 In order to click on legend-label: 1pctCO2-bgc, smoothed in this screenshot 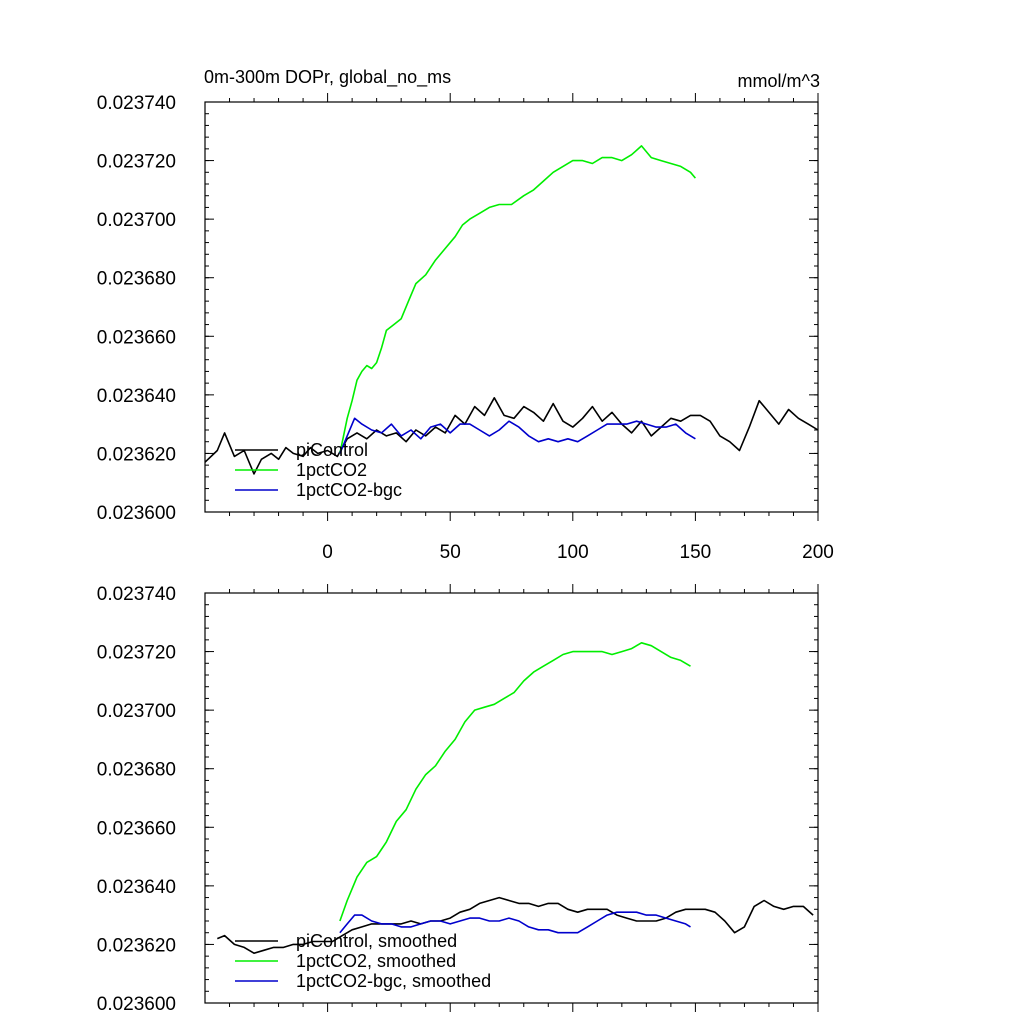, I will do `click(393, 981)`.